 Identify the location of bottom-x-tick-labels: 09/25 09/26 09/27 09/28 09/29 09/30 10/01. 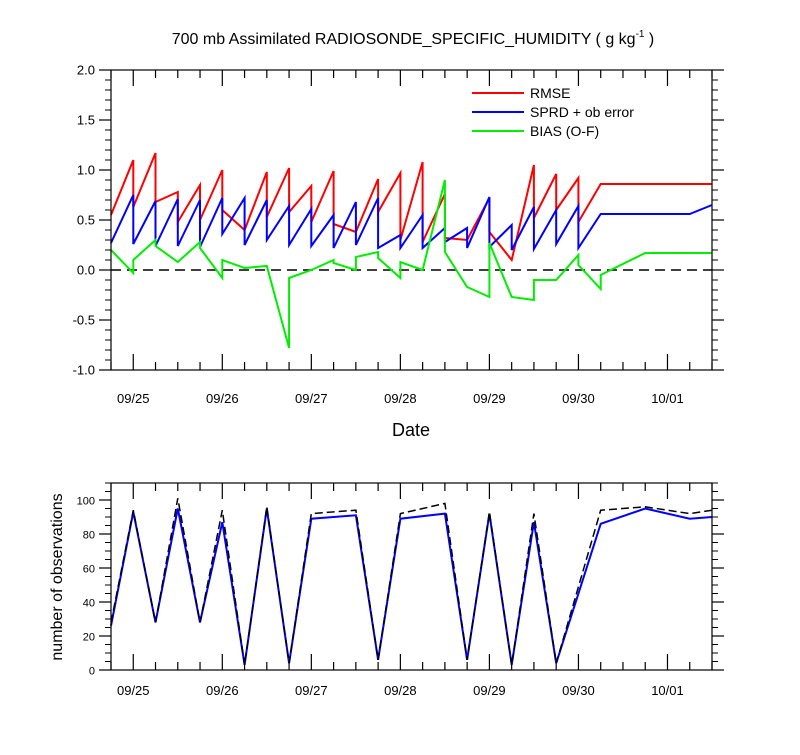
(400, 690).